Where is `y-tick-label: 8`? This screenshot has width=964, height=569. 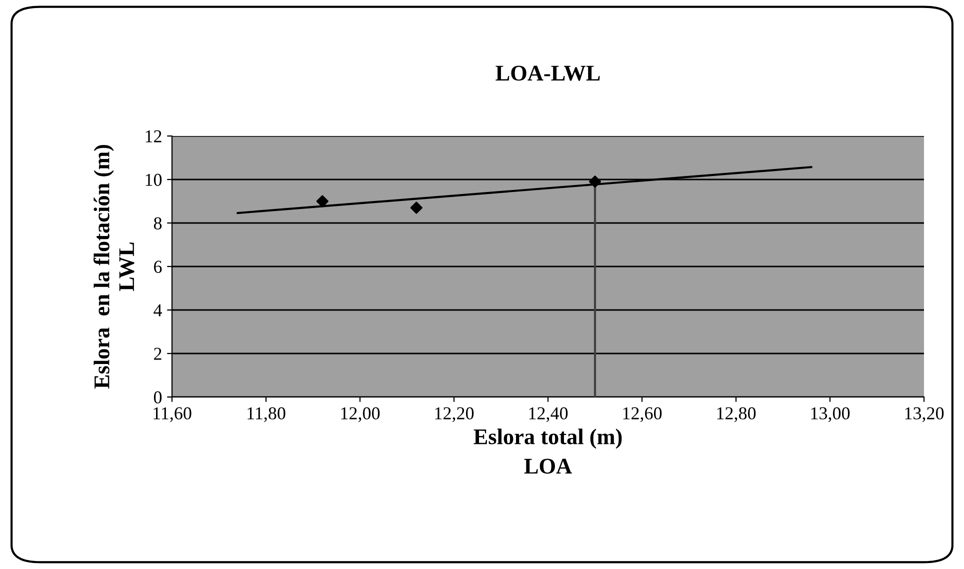 y-tick-label: 8 is located at coordinates (158, 223).